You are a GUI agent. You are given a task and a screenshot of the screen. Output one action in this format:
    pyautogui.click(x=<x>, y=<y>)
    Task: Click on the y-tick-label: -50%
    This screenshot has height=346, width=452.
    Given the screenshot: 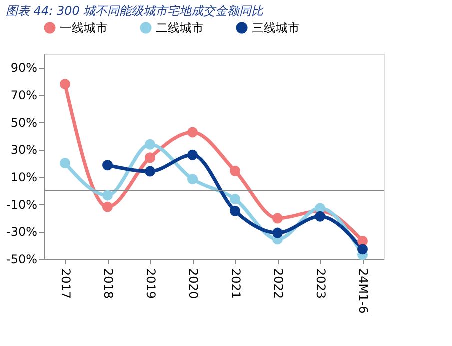 What is the action you would take?
    pyautogui.click(x=22, y=259)
    